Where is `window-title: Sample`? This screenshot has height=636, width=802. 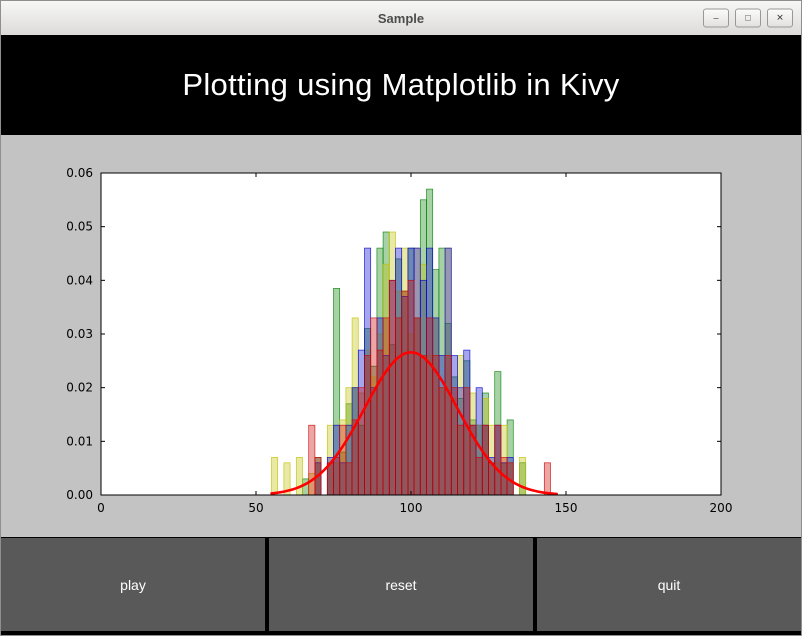 window-title: Sample is located at coordinates (401, 18).